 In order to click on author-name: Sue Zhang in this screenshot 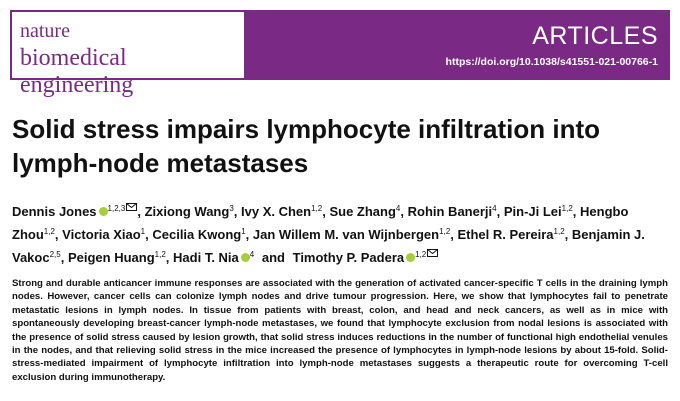, I will do `click(362, 211)`.